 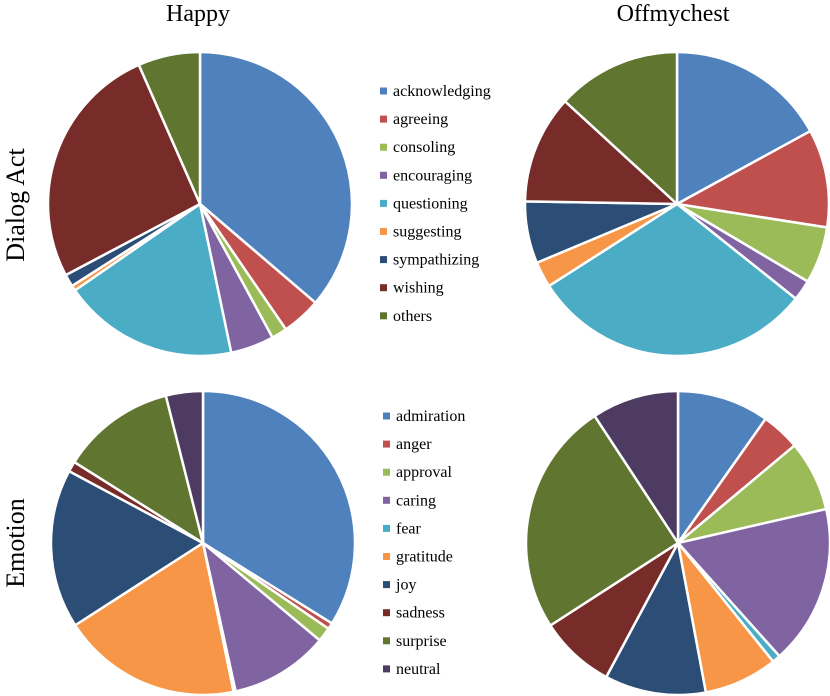 What do you see at coordinates (383, 260) in the screenshot?
I see `legend-swatch-sympathizing` at bounding box center [383, 260].